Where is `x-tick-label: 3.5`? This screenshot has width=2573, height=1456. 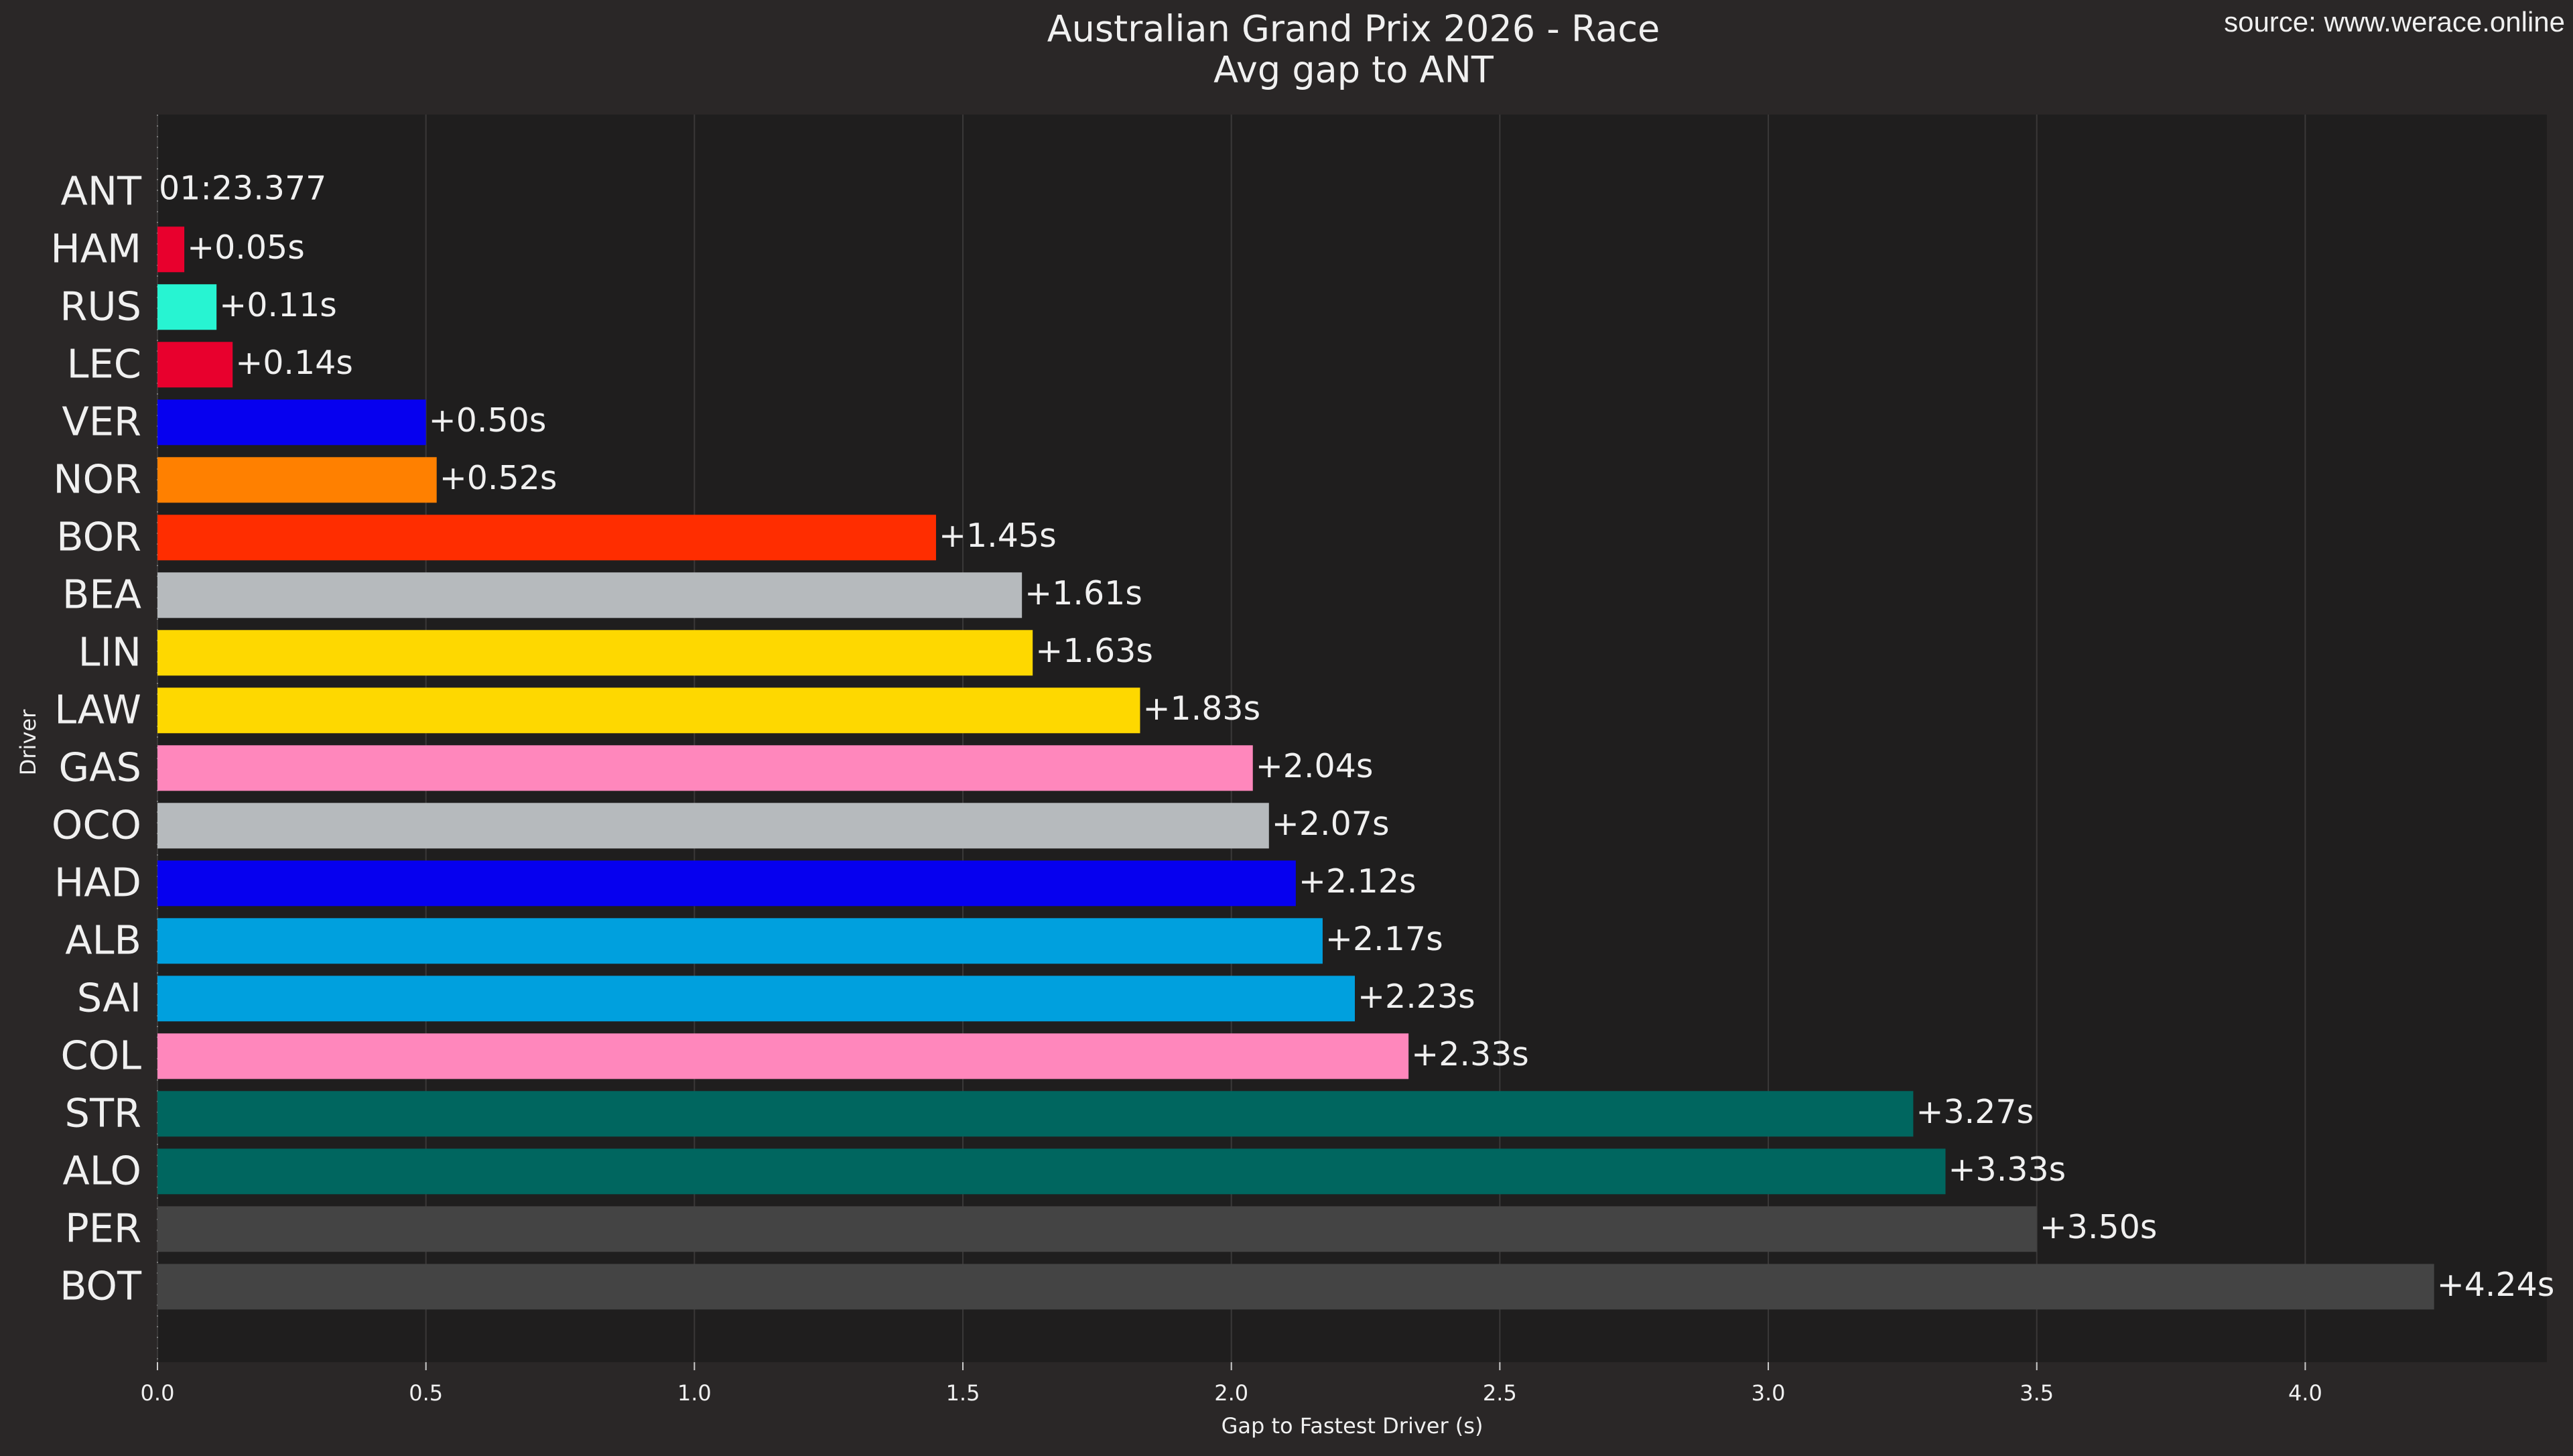
x-tick-label: 3.5 is located at coordinates (2037, 1393).